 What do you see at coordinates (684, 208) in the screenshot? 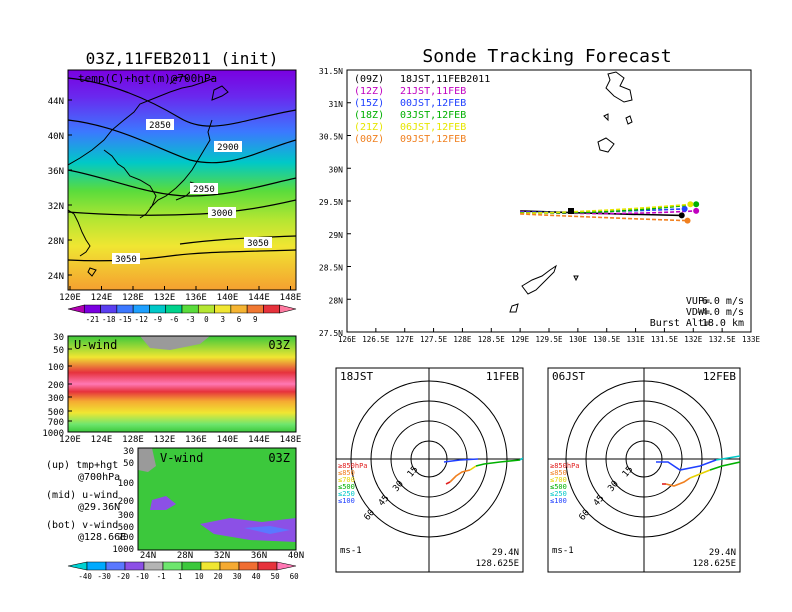
I see `burst-point` at bounding box center [684, 208].